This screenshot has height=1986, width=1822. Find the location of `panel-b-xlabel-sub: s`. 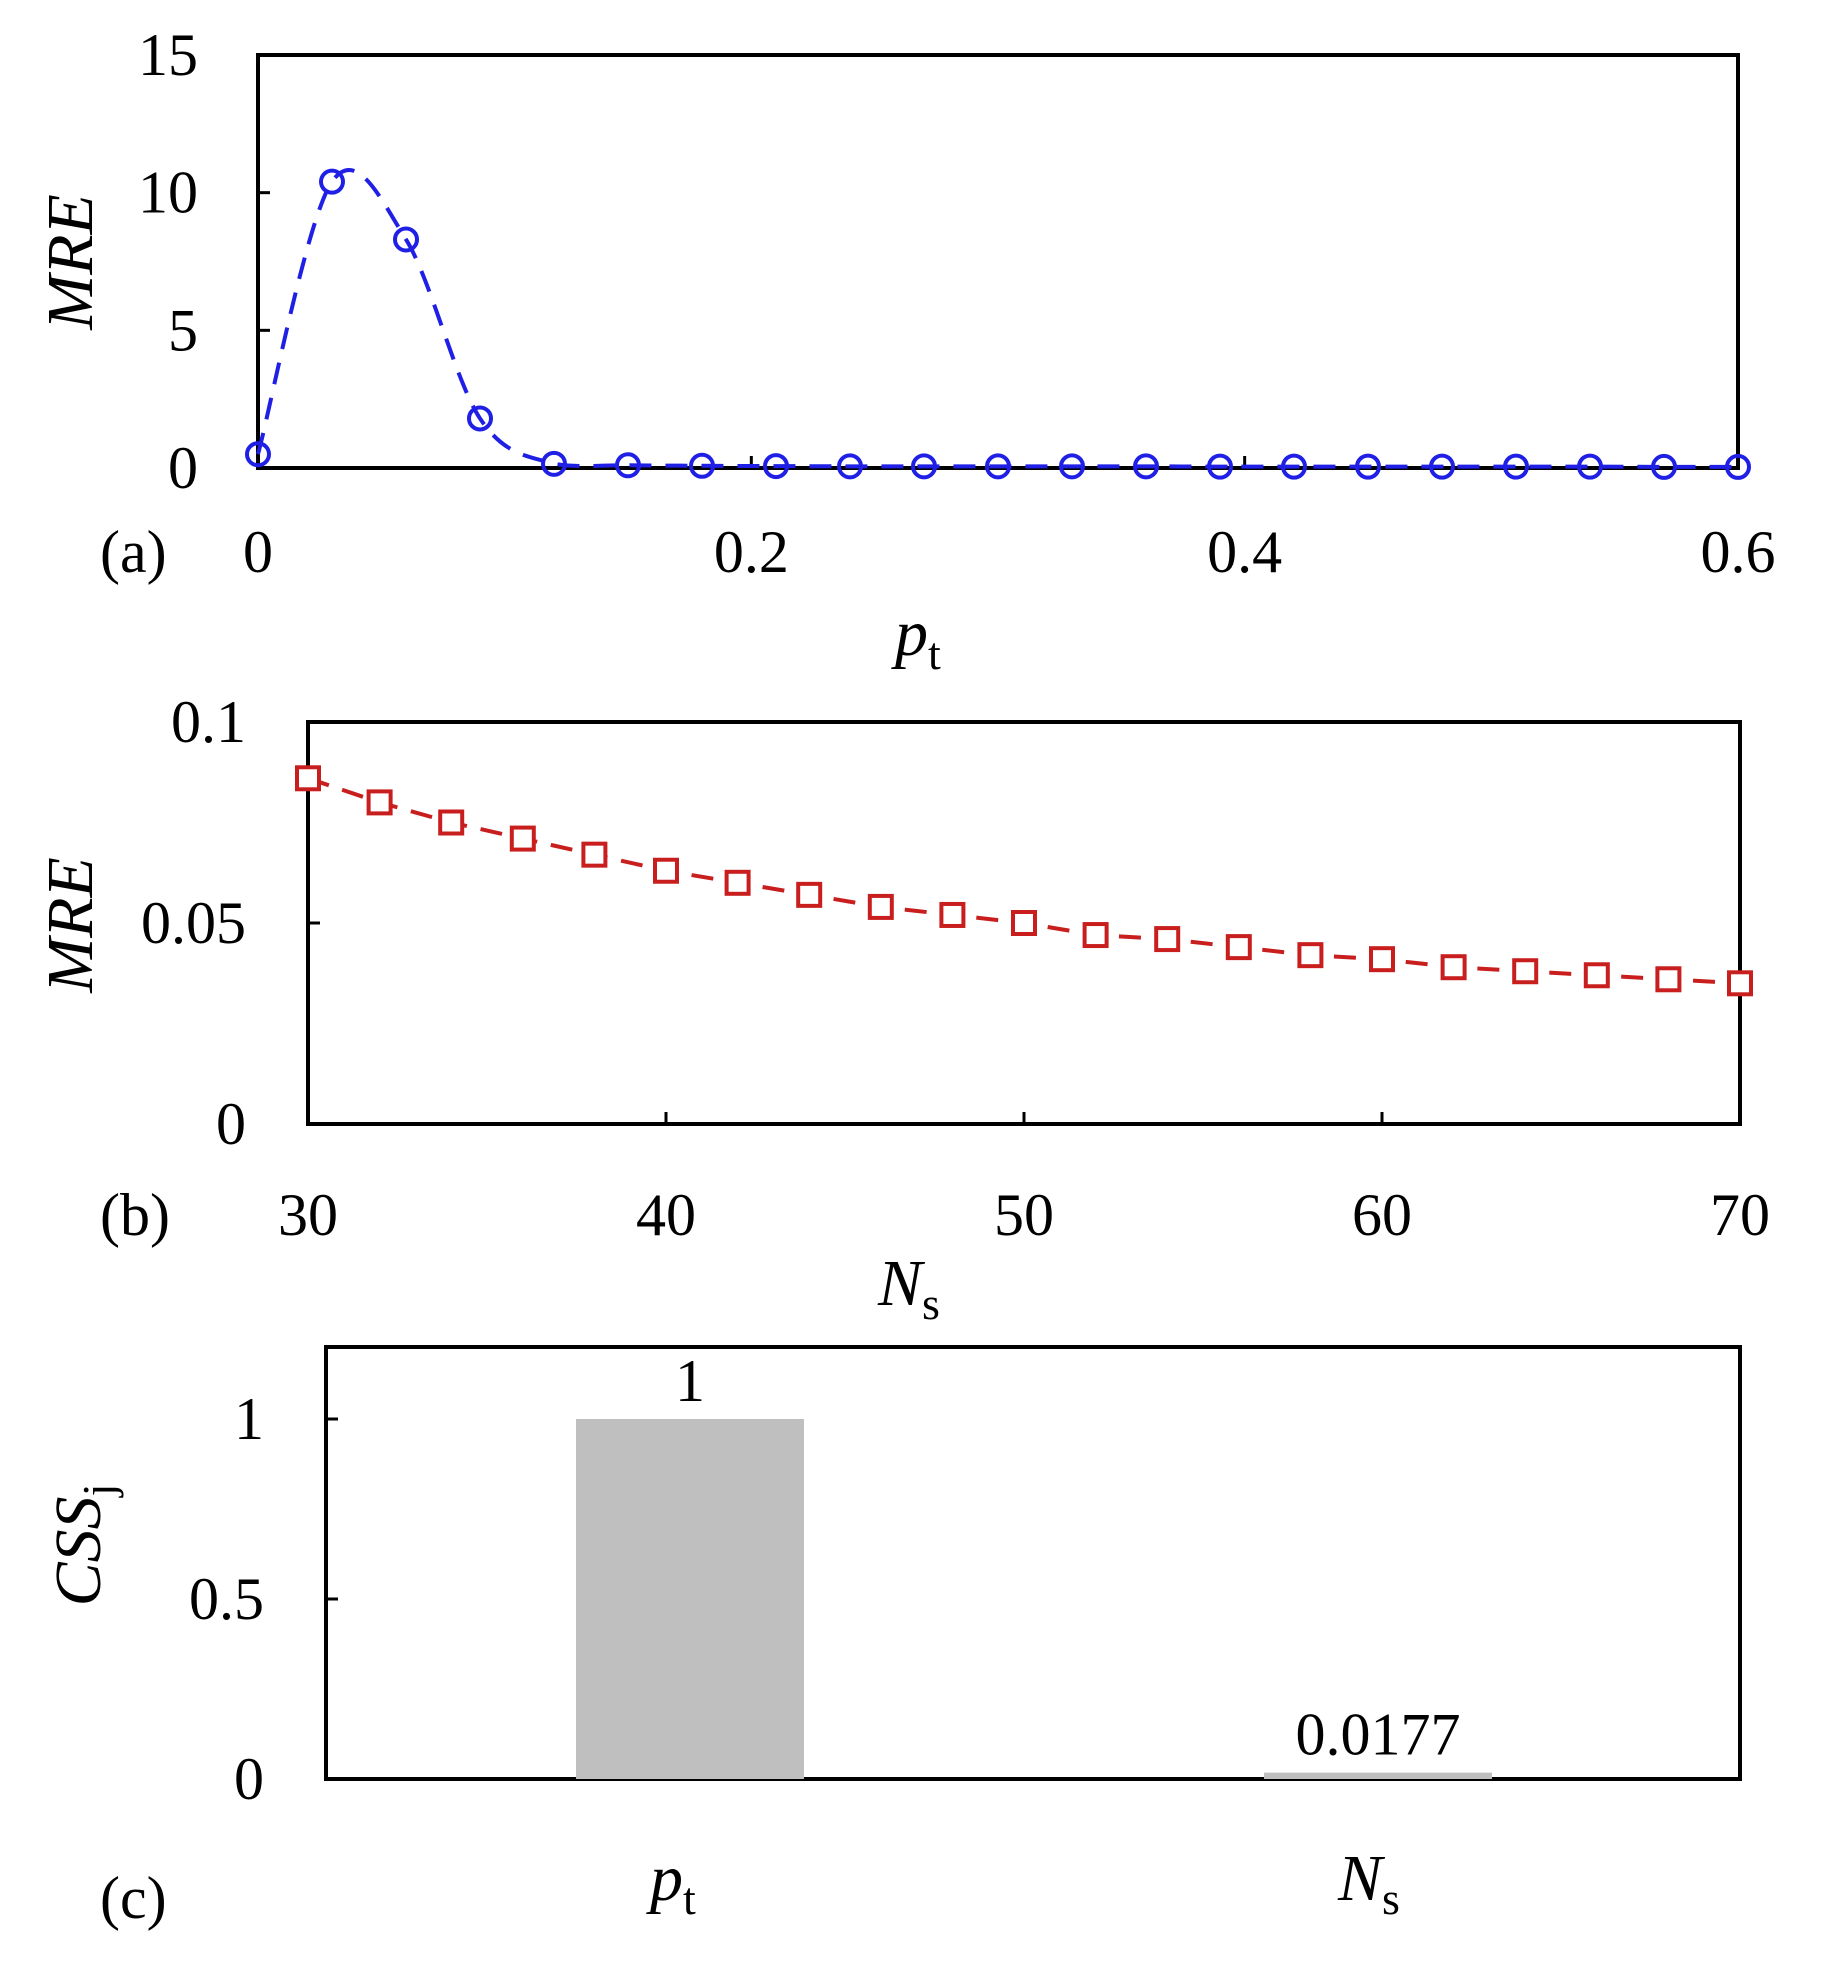

panel-b-xlabel-sub: s is located at coordinates (931, 1303).